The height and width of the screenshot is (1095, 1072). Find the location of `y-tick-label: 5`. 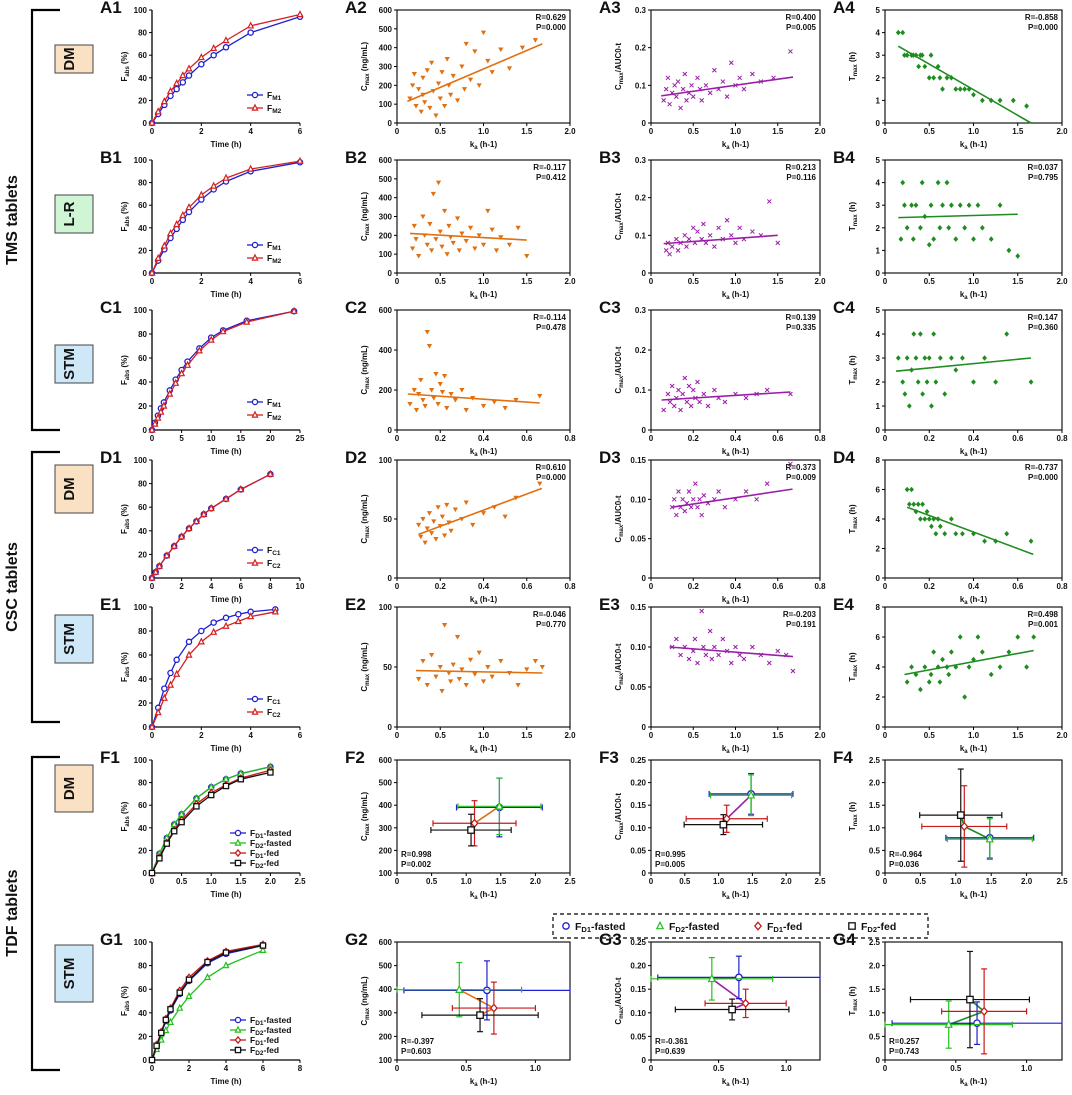

y-tick-label: 5 is located at coordinates (878, 160).